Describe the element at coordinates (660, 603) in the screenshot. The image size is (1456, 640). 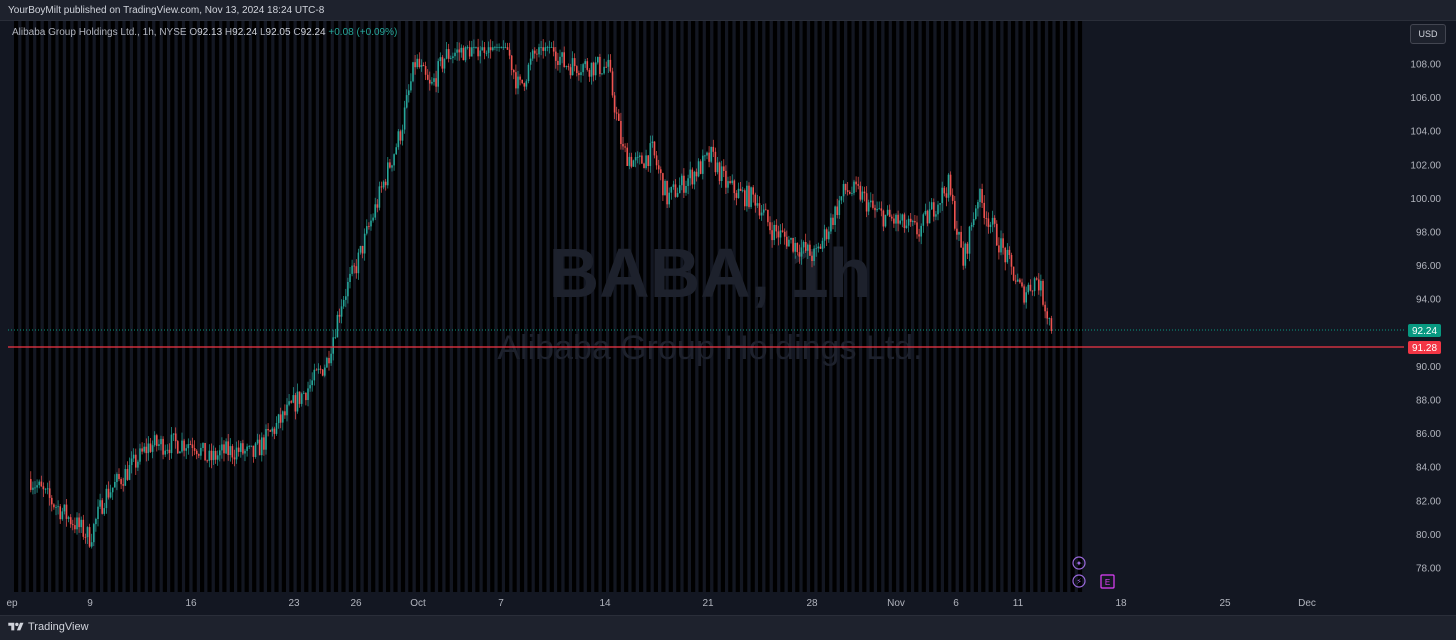
I see `time-axis: ep 9 16 23 26 Oct 7 14 21 28 Nov 6 11 18 25 Dec` at that location.